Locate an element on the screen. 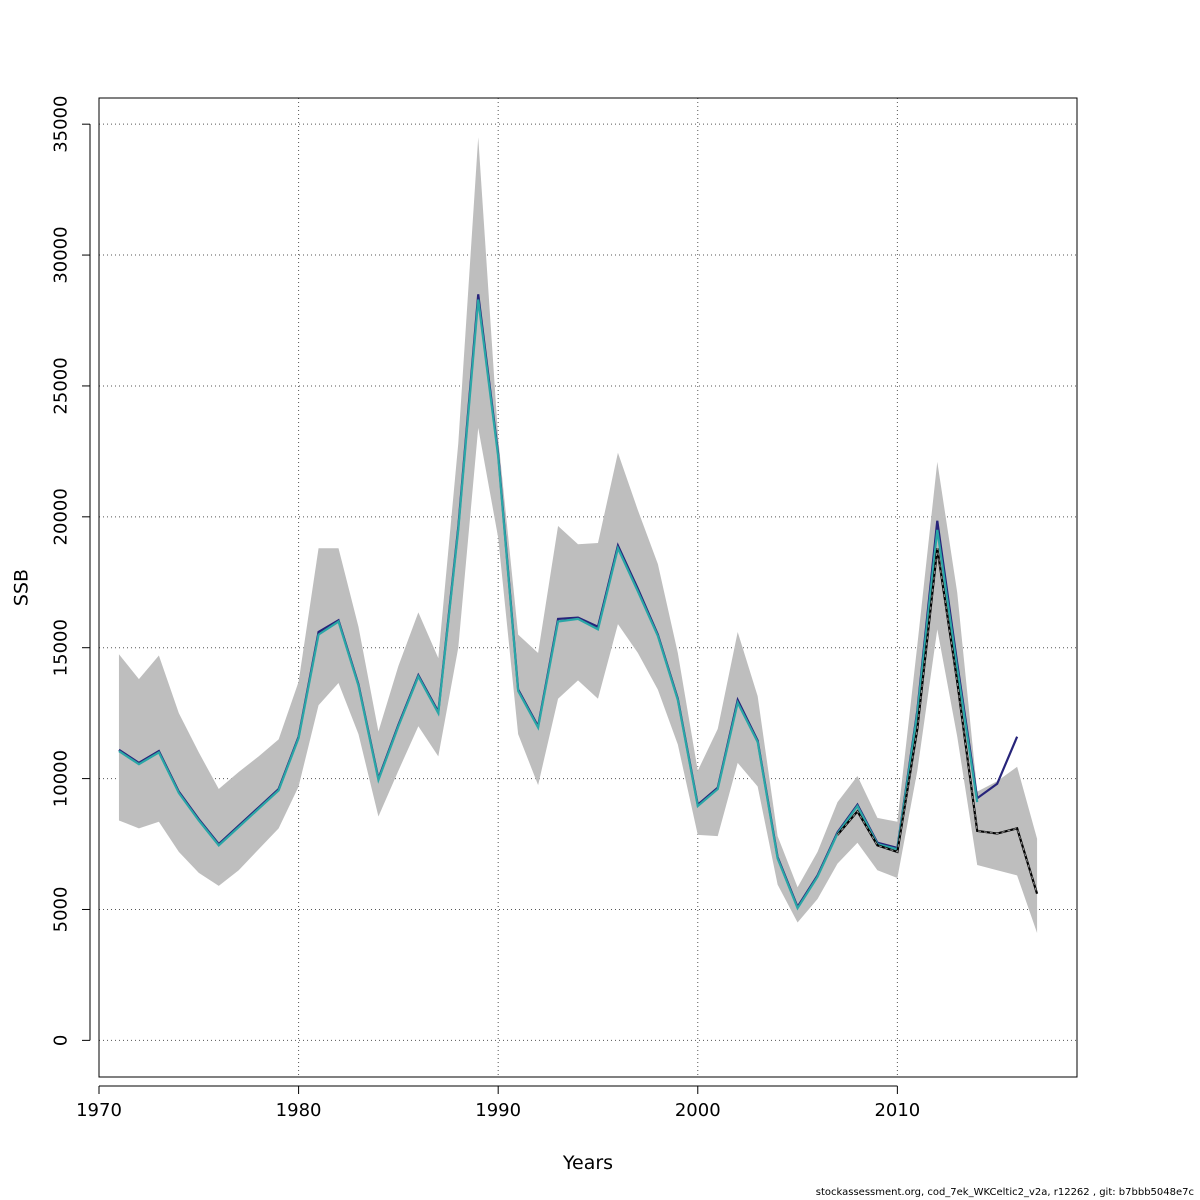 The height and width of the screenshot is (1200, 1200). y-tick-label-15000: 15000 is located at coordinates (60, 647).